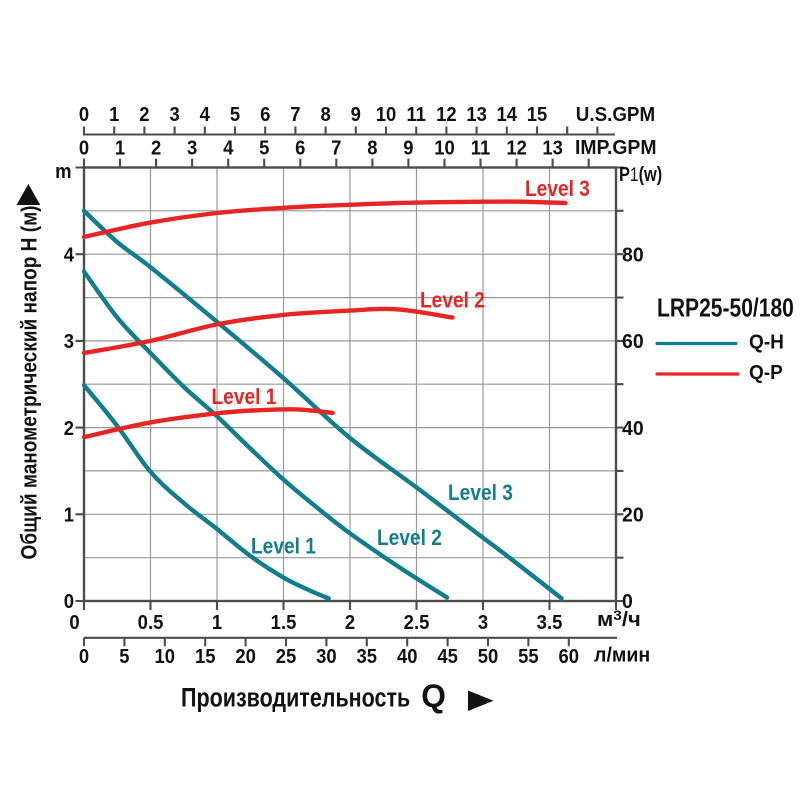 The image size is (800, 805). I want to click on svg-text: Q, so click(433, 696).